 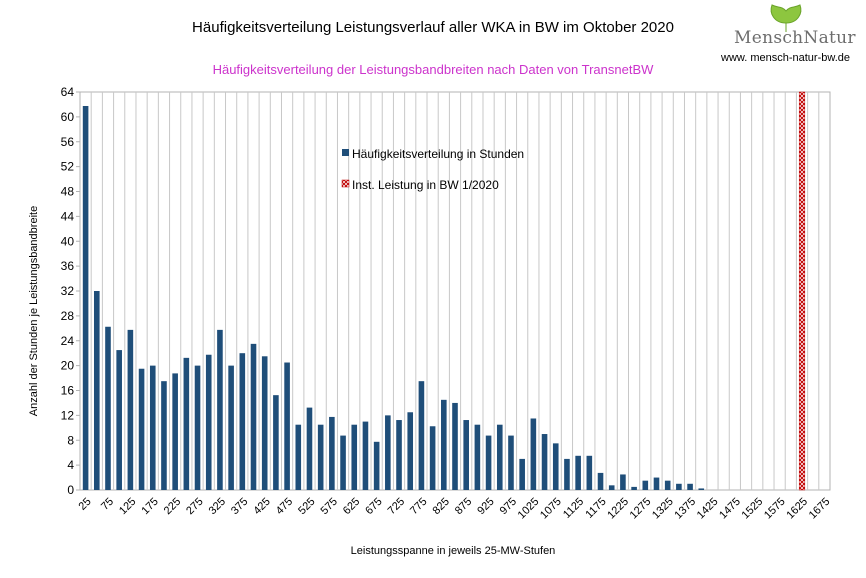 What do you see at coordinates (440, 506) in the screenshot?
I see `x-tick-label: 825` at bounding box center [440, 506].